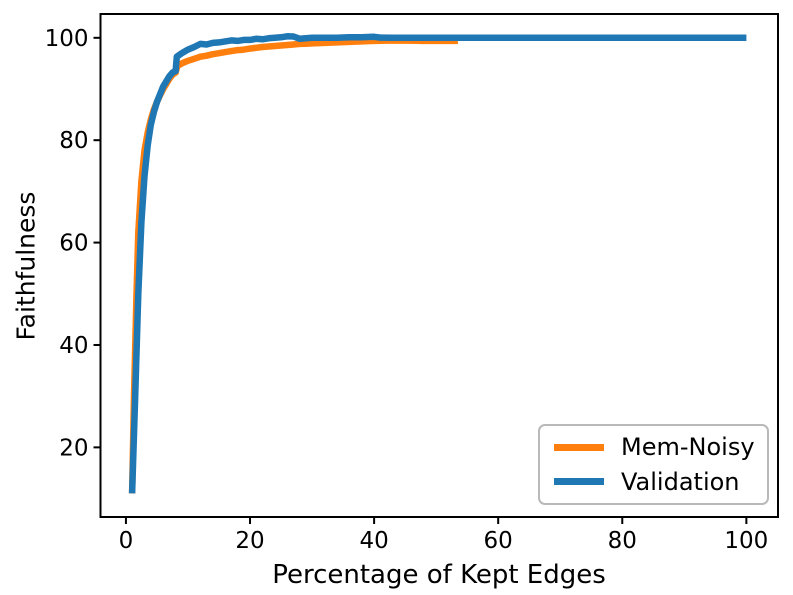 The width and height of the screenshot is (793, 595). What do you see at coordinates (26, 266) in the screenshot?
I see `y-axis-label: Faithfulness` at bounding box center [26, 266].